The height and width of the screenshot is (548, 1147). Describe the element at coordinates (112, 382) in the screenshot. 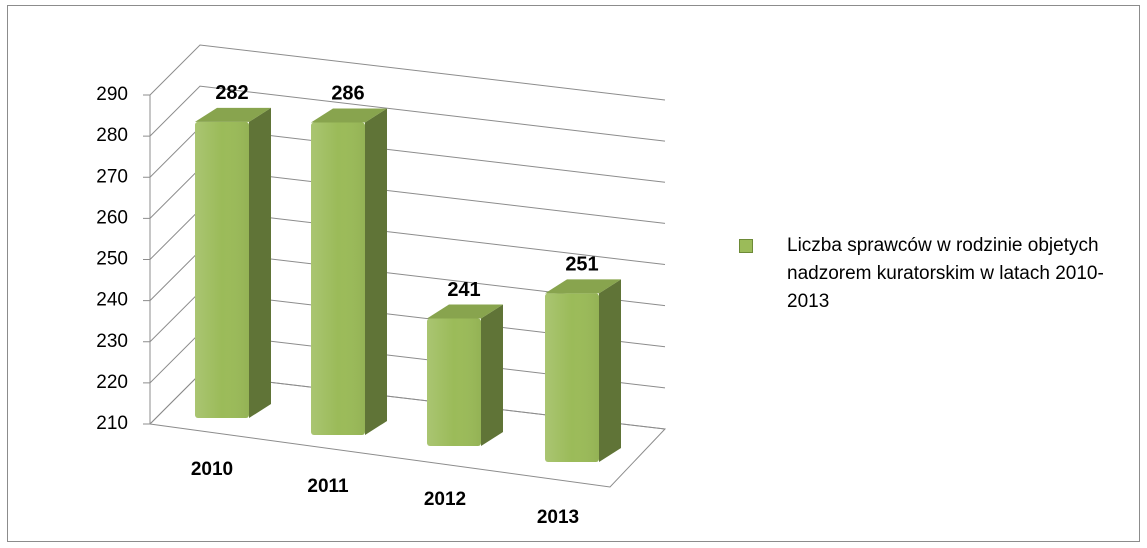

I see `y-tick-label: 220` at that location.